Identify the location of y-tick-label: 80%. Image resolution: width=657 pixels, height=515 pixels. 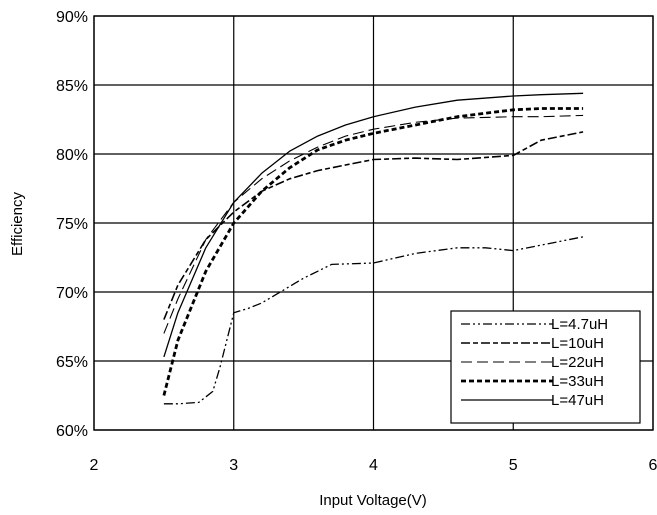
(72, 155).